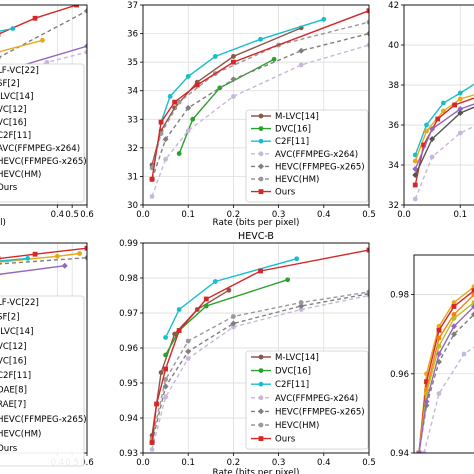 The width and height of the screenshot is (474, 474). What do you see at coordinates (297, 117) in the screenshot?
I see `legend-label: M-LVC[14]` at bounding box center [297, 117].